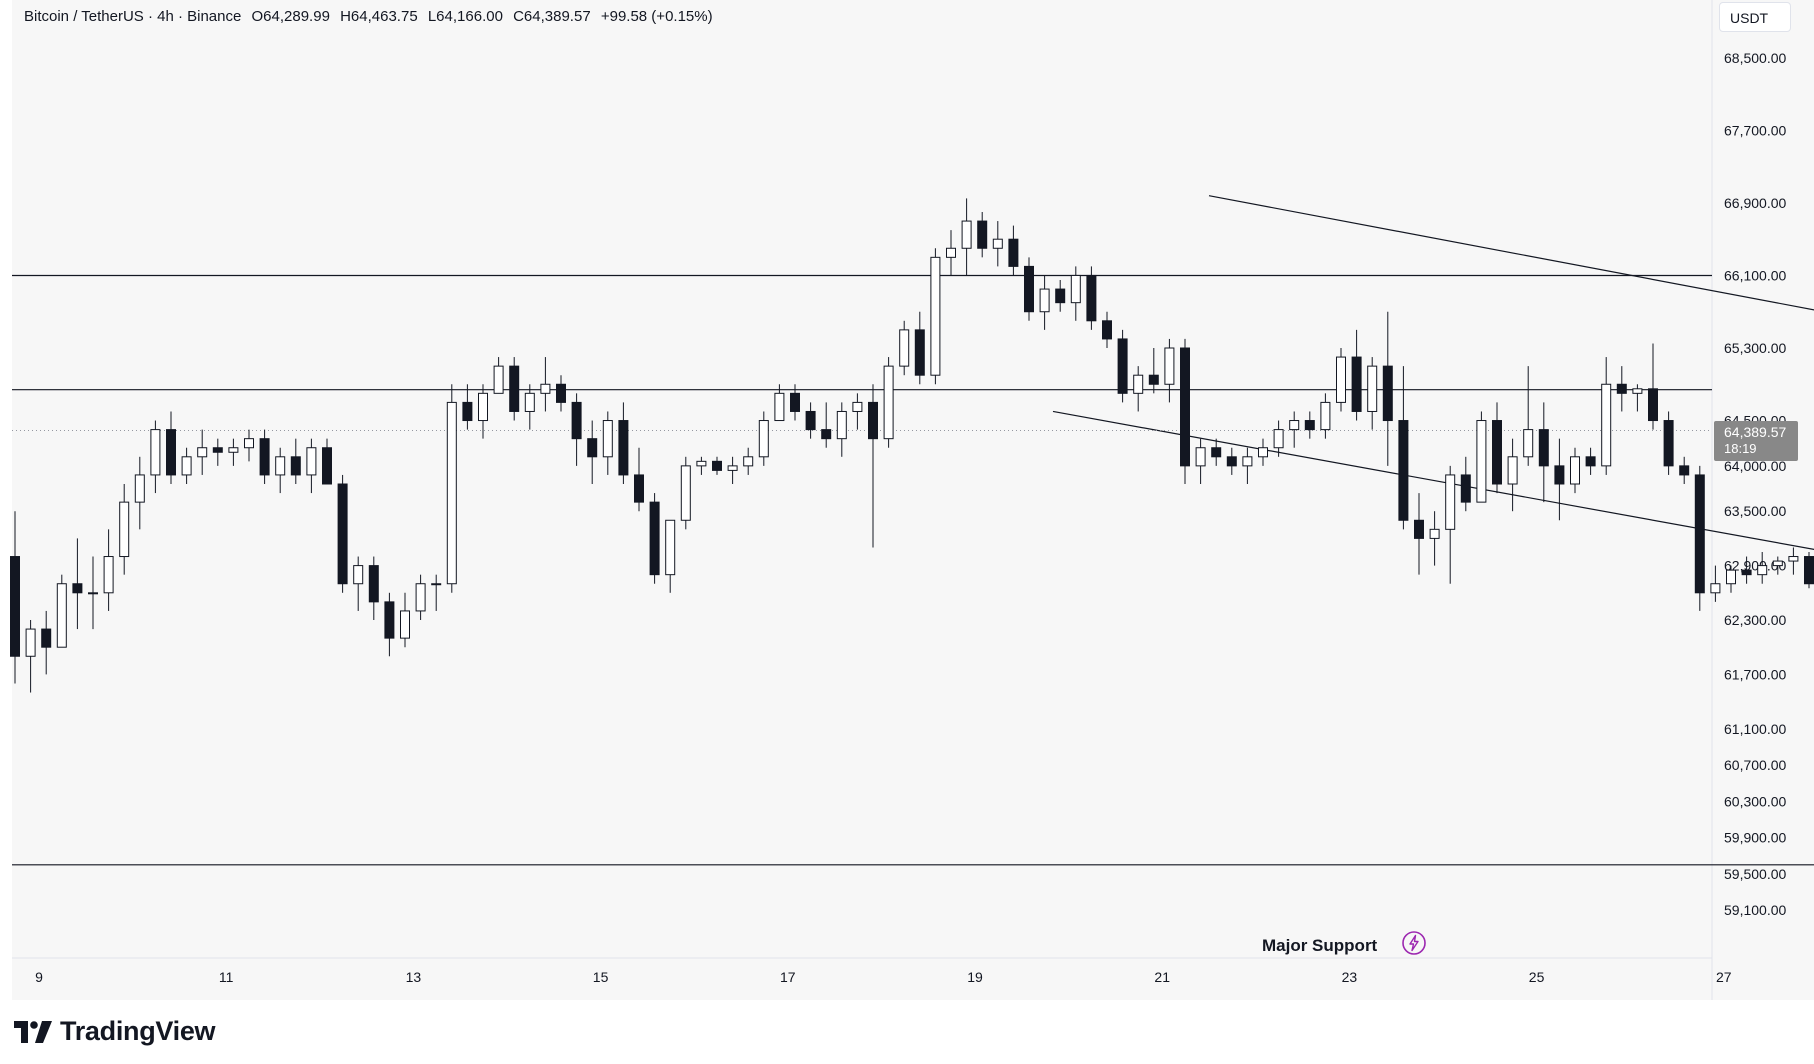  Describe the element at coordinates (788, 977) in the screenshot. I see `x-tick-label: 17` at that location.